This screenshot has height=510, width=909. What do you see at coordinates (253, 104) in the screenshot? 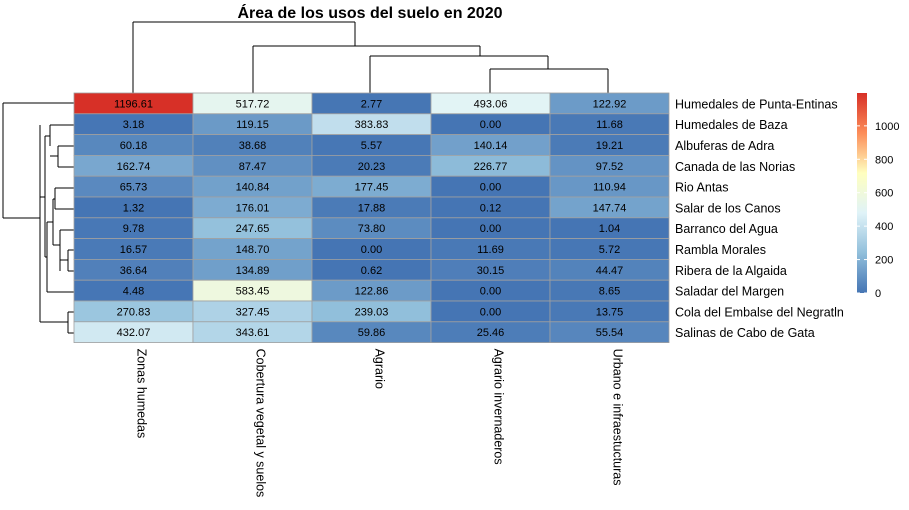
I see `cell-value-label: 517.72` at bounding box center [253, 104].